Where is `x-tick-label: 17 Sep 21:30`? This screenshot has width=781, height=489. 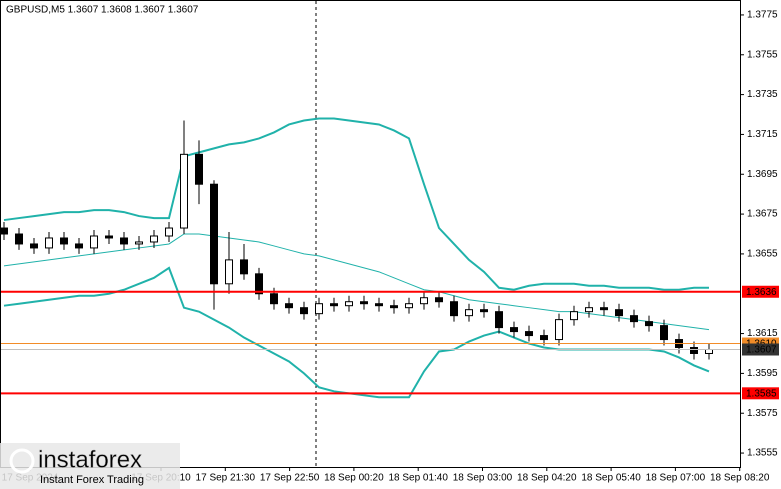
x-tick-label: 17 Sep 21:30 is located at coordinates (226, 478).